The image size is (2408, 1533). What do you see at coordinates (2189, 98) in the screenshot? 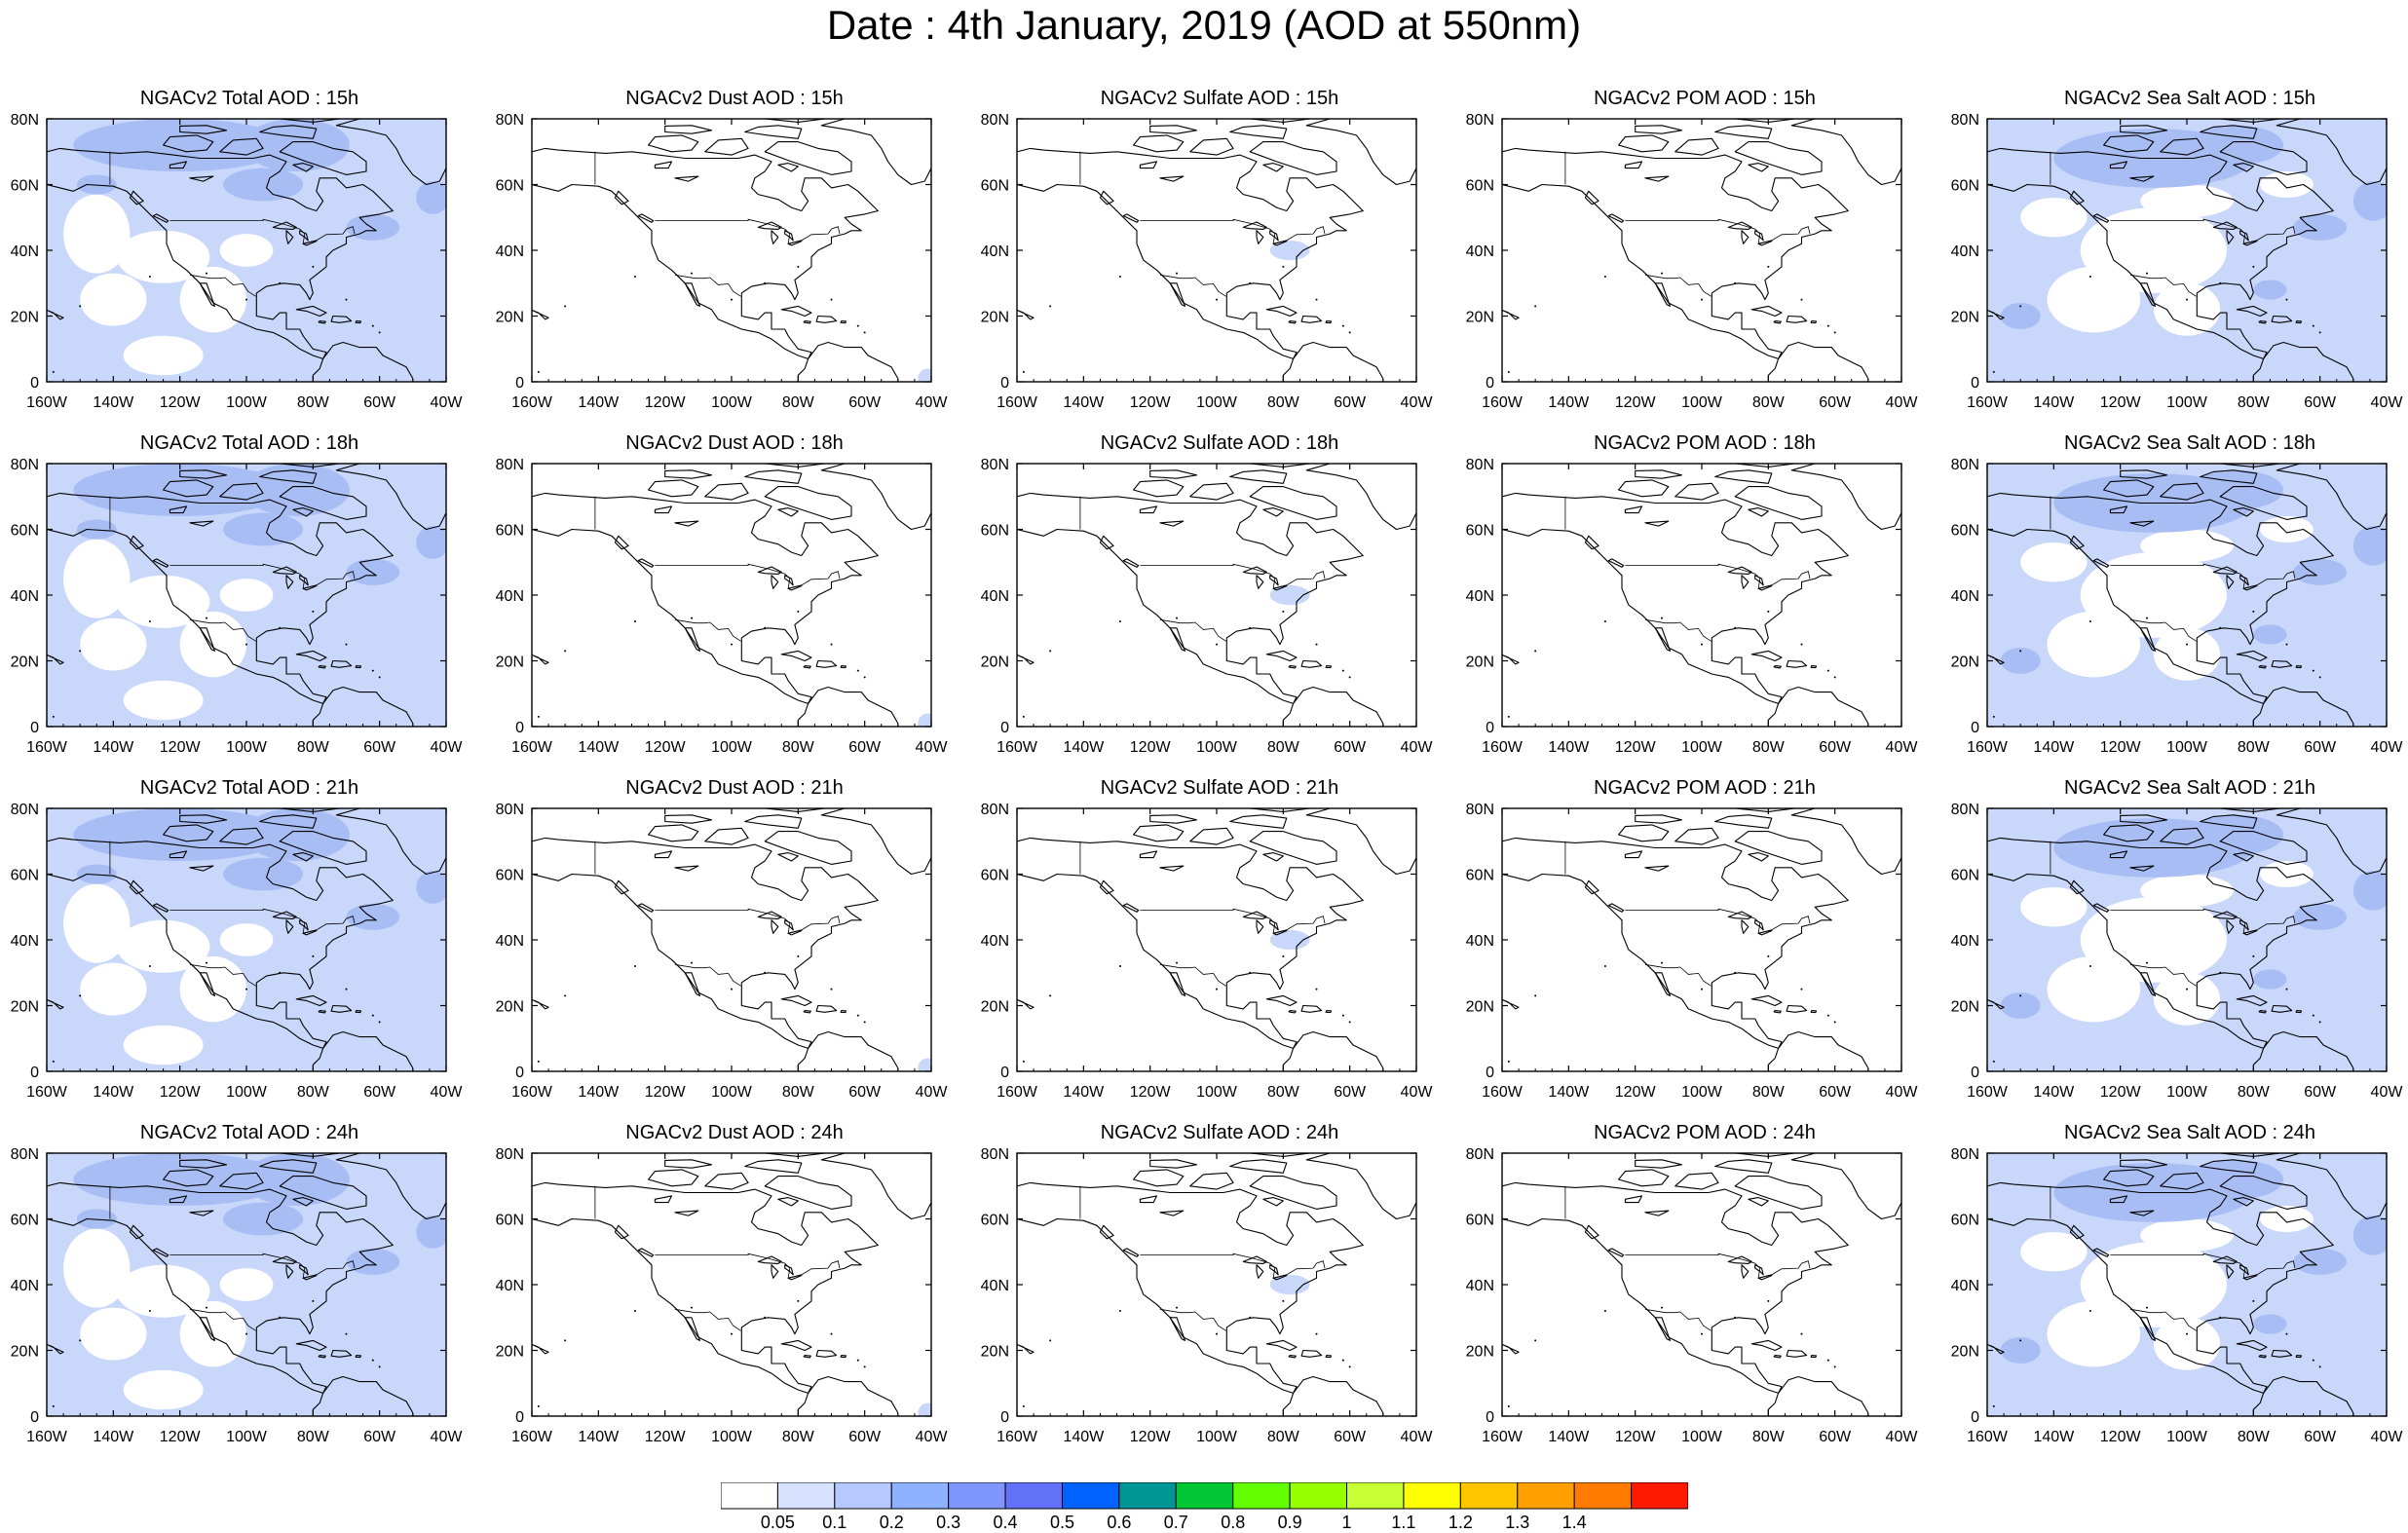
I see `panel-title: NGACv2 Sea Salt AOD : 15h` at bounding box center [2189, 98].